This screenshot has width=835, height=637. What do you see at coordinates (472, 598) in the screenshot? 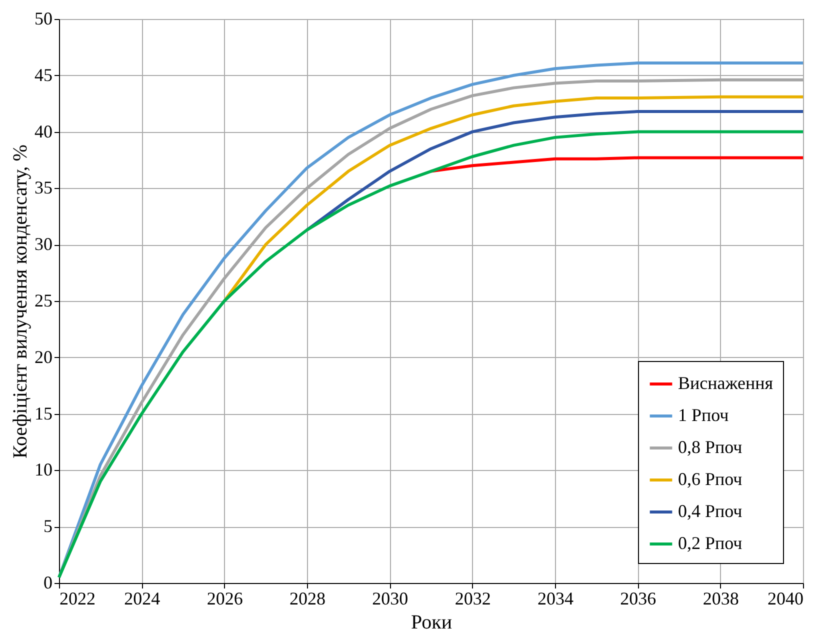
I see `x-tick-label: 2032` at bounding box center [472, 598].